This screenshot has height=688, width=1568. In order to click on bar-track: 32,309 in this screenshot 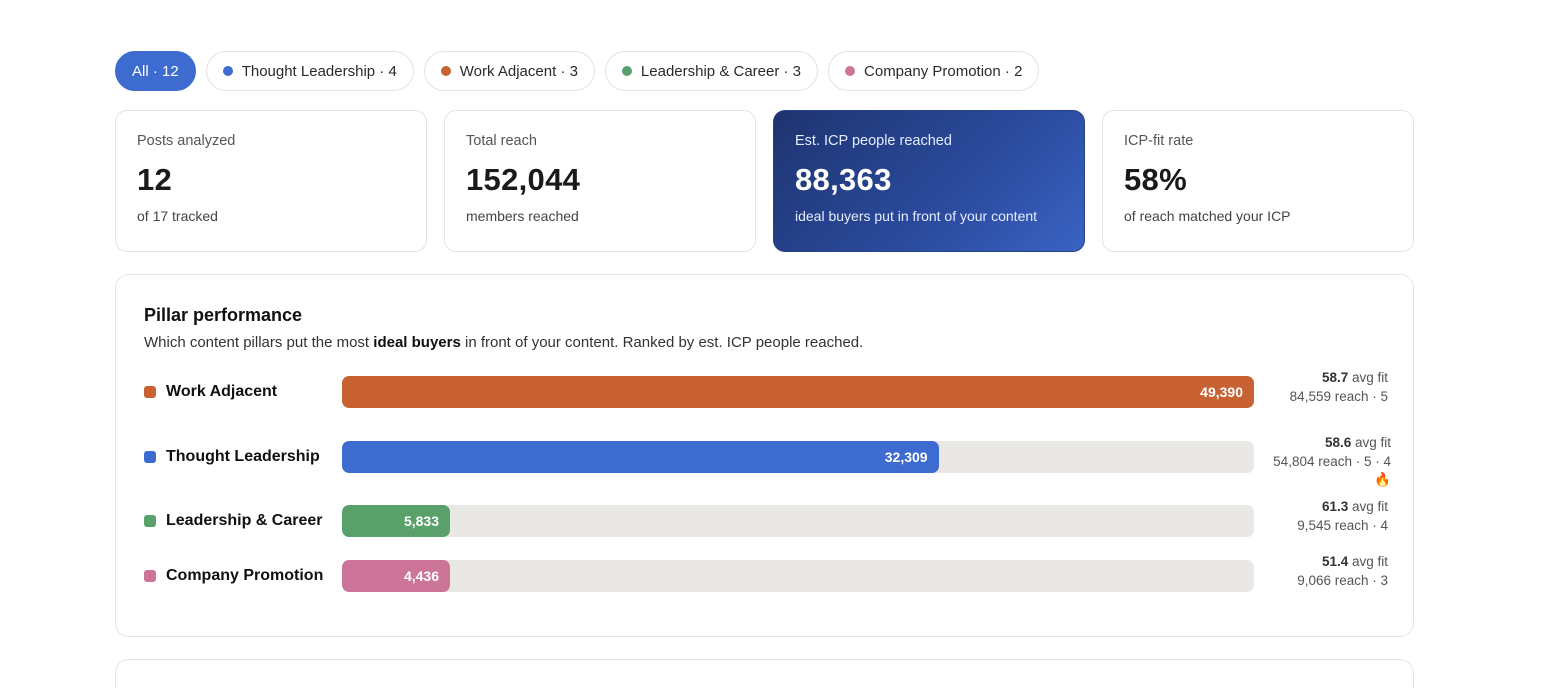, I will do `click(798, 457)`.